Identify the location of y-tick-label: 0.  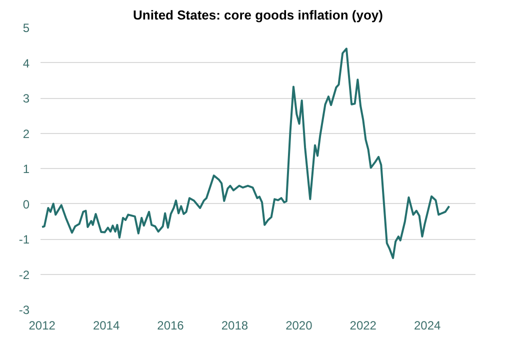
(26, 204).